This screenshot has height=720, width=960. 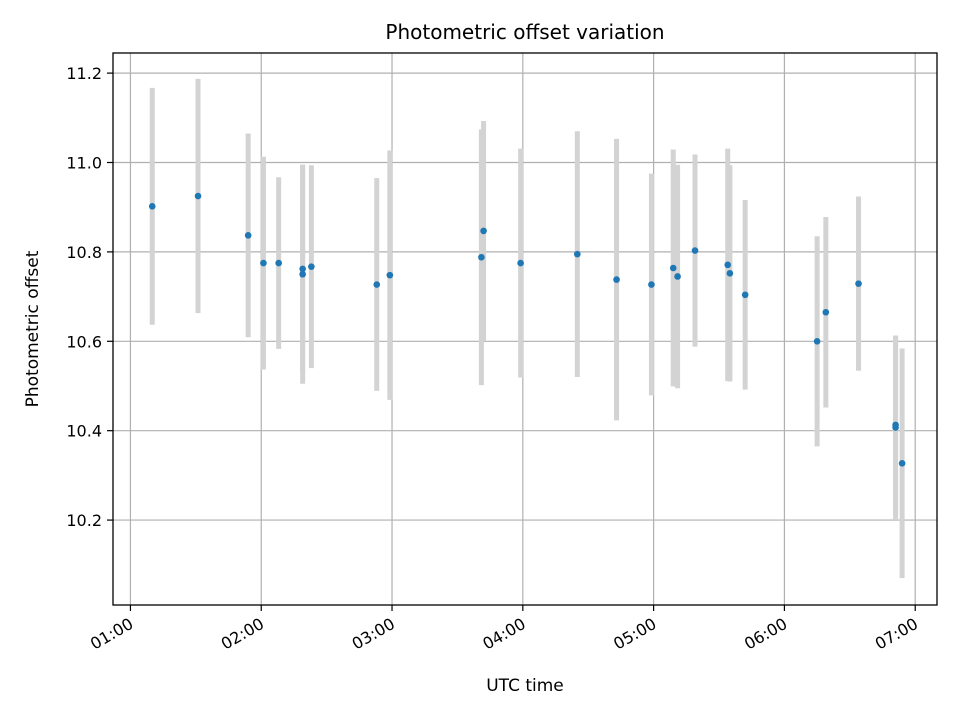 What do you see at coordinates (524, 32) in the screenshot?
I see `chart-title: Photometric offset variation` at bounding box center [524, 32].